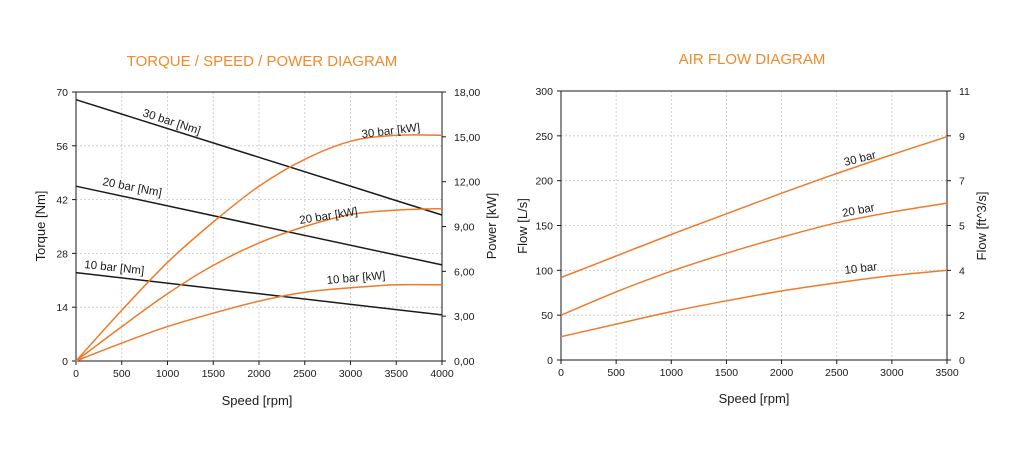  Describe the element at coordinates (464, 272) in the screenshot. I see `y2-tick-label: 6,00` at that location.